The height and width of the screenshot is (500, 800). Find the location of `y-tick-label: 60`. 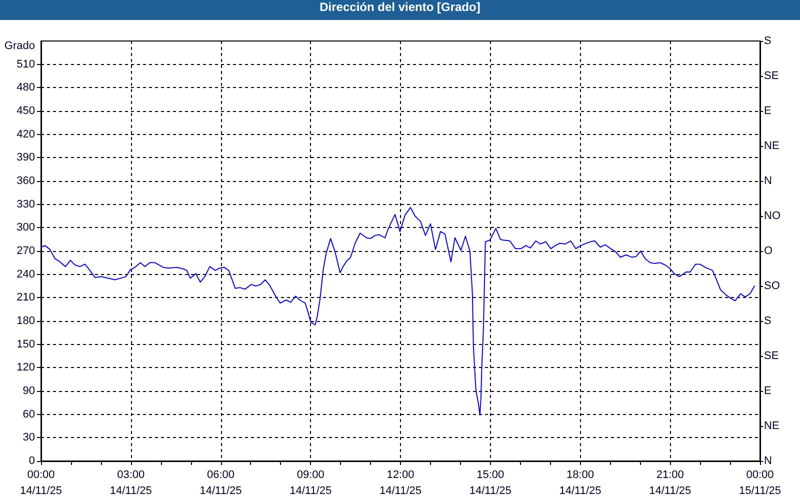

y-tick-label: 60 is located at coordinates (28, 414).